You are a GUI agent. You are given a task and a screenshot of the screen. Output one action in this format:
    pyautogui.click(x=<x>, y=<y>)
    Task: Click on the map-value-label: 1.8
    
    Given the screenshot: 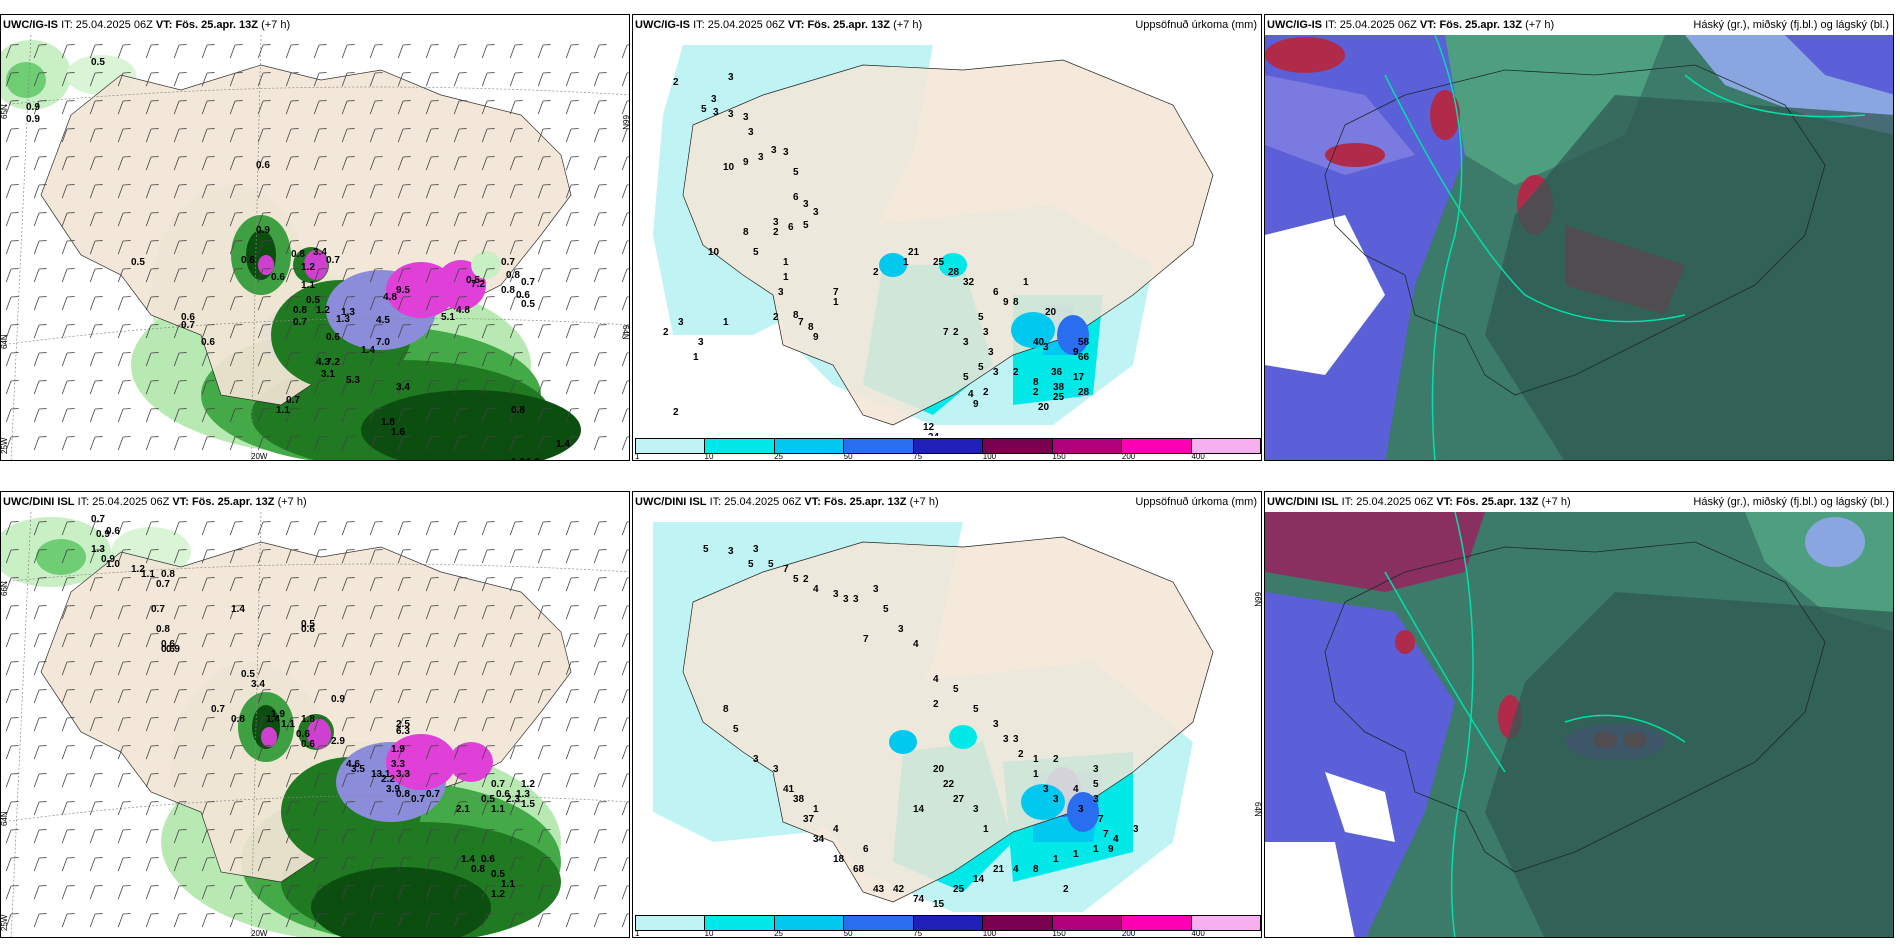 What is the action you would take?
    pyautogui.click(x=388, y=422)
    